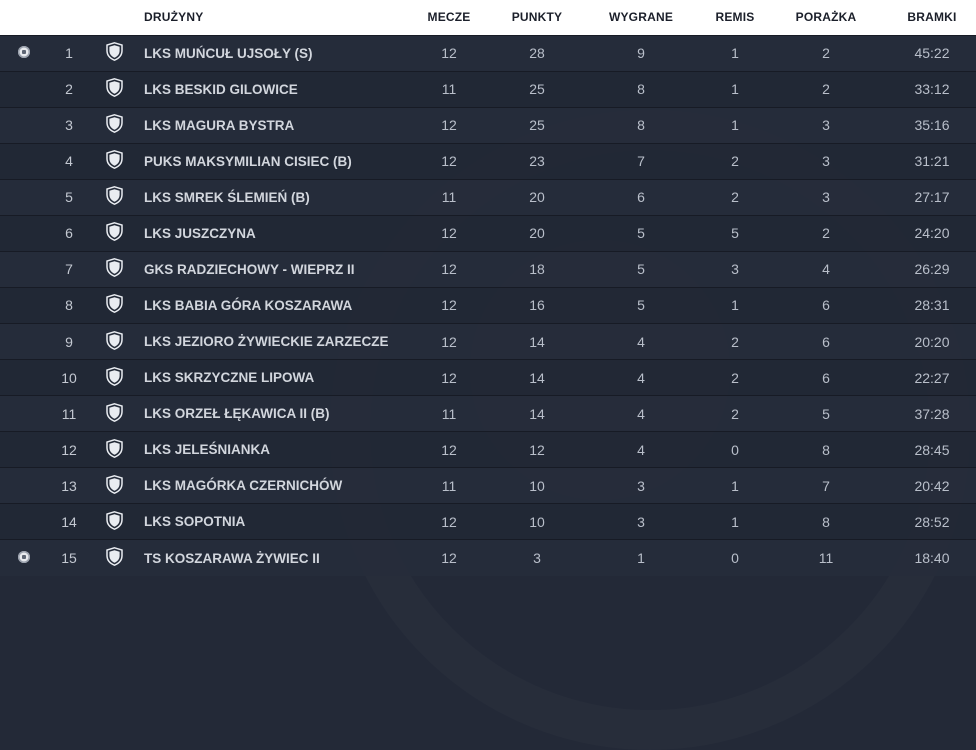 The width and height of the screenshot is (976, 750). I want to click on table-row: 11 LKS ORZEŁ ŁĘKAWICA II (B) 11 14 4 2 5 37:28, so click(488, 413).